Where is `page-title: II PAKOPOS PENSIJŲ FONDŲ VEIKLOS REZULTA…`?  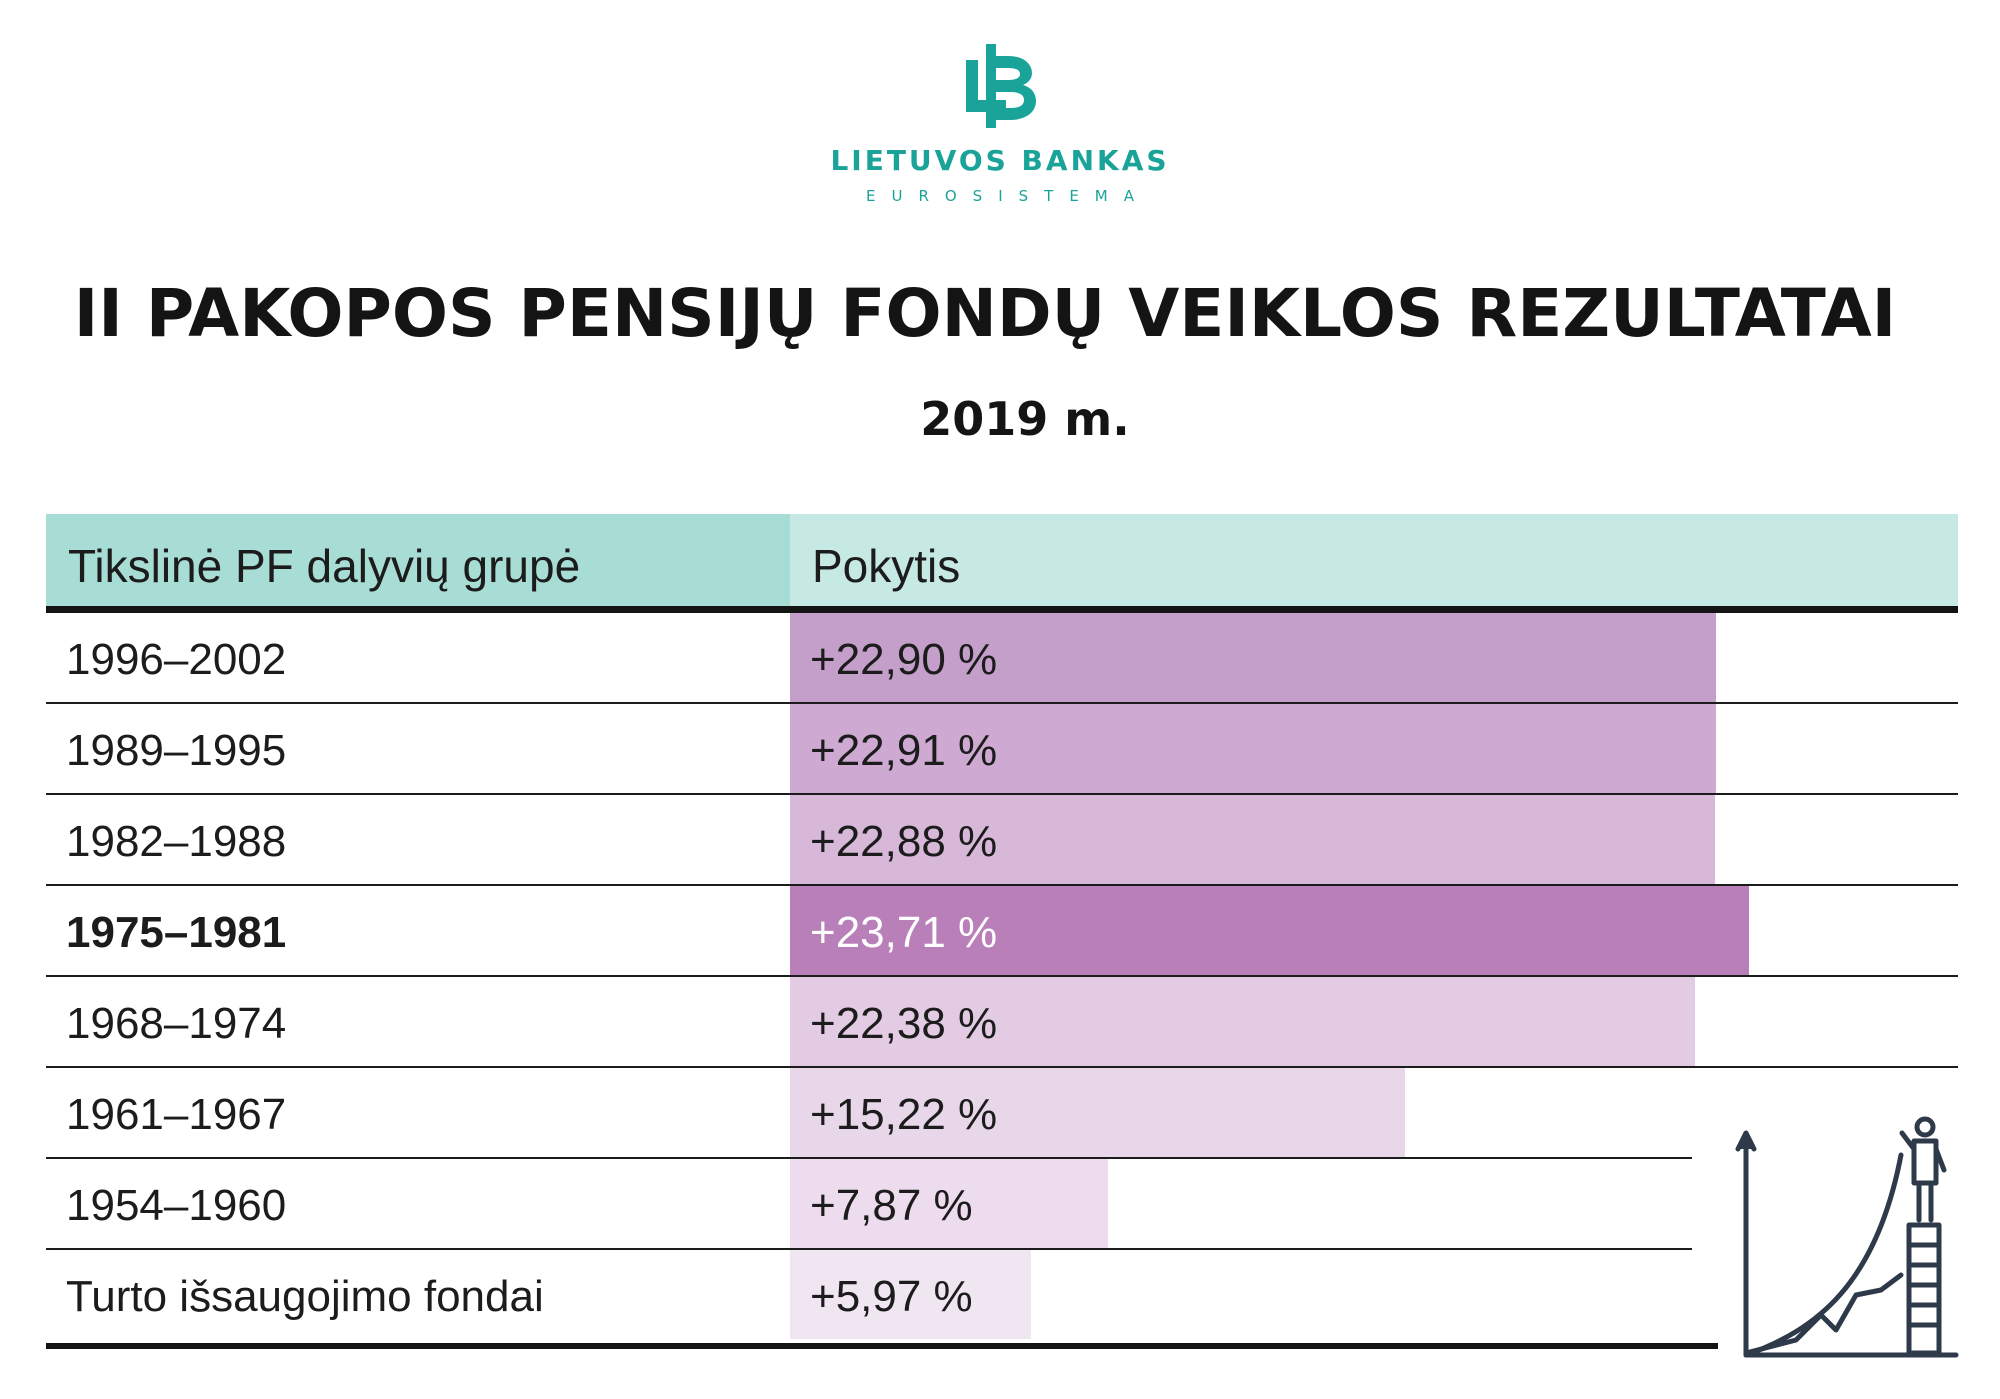 page-title: II PAKOPOS PENSIJŲ FONDŲ VEIKLOS REZULTA… is located at coordinates (985, 313).